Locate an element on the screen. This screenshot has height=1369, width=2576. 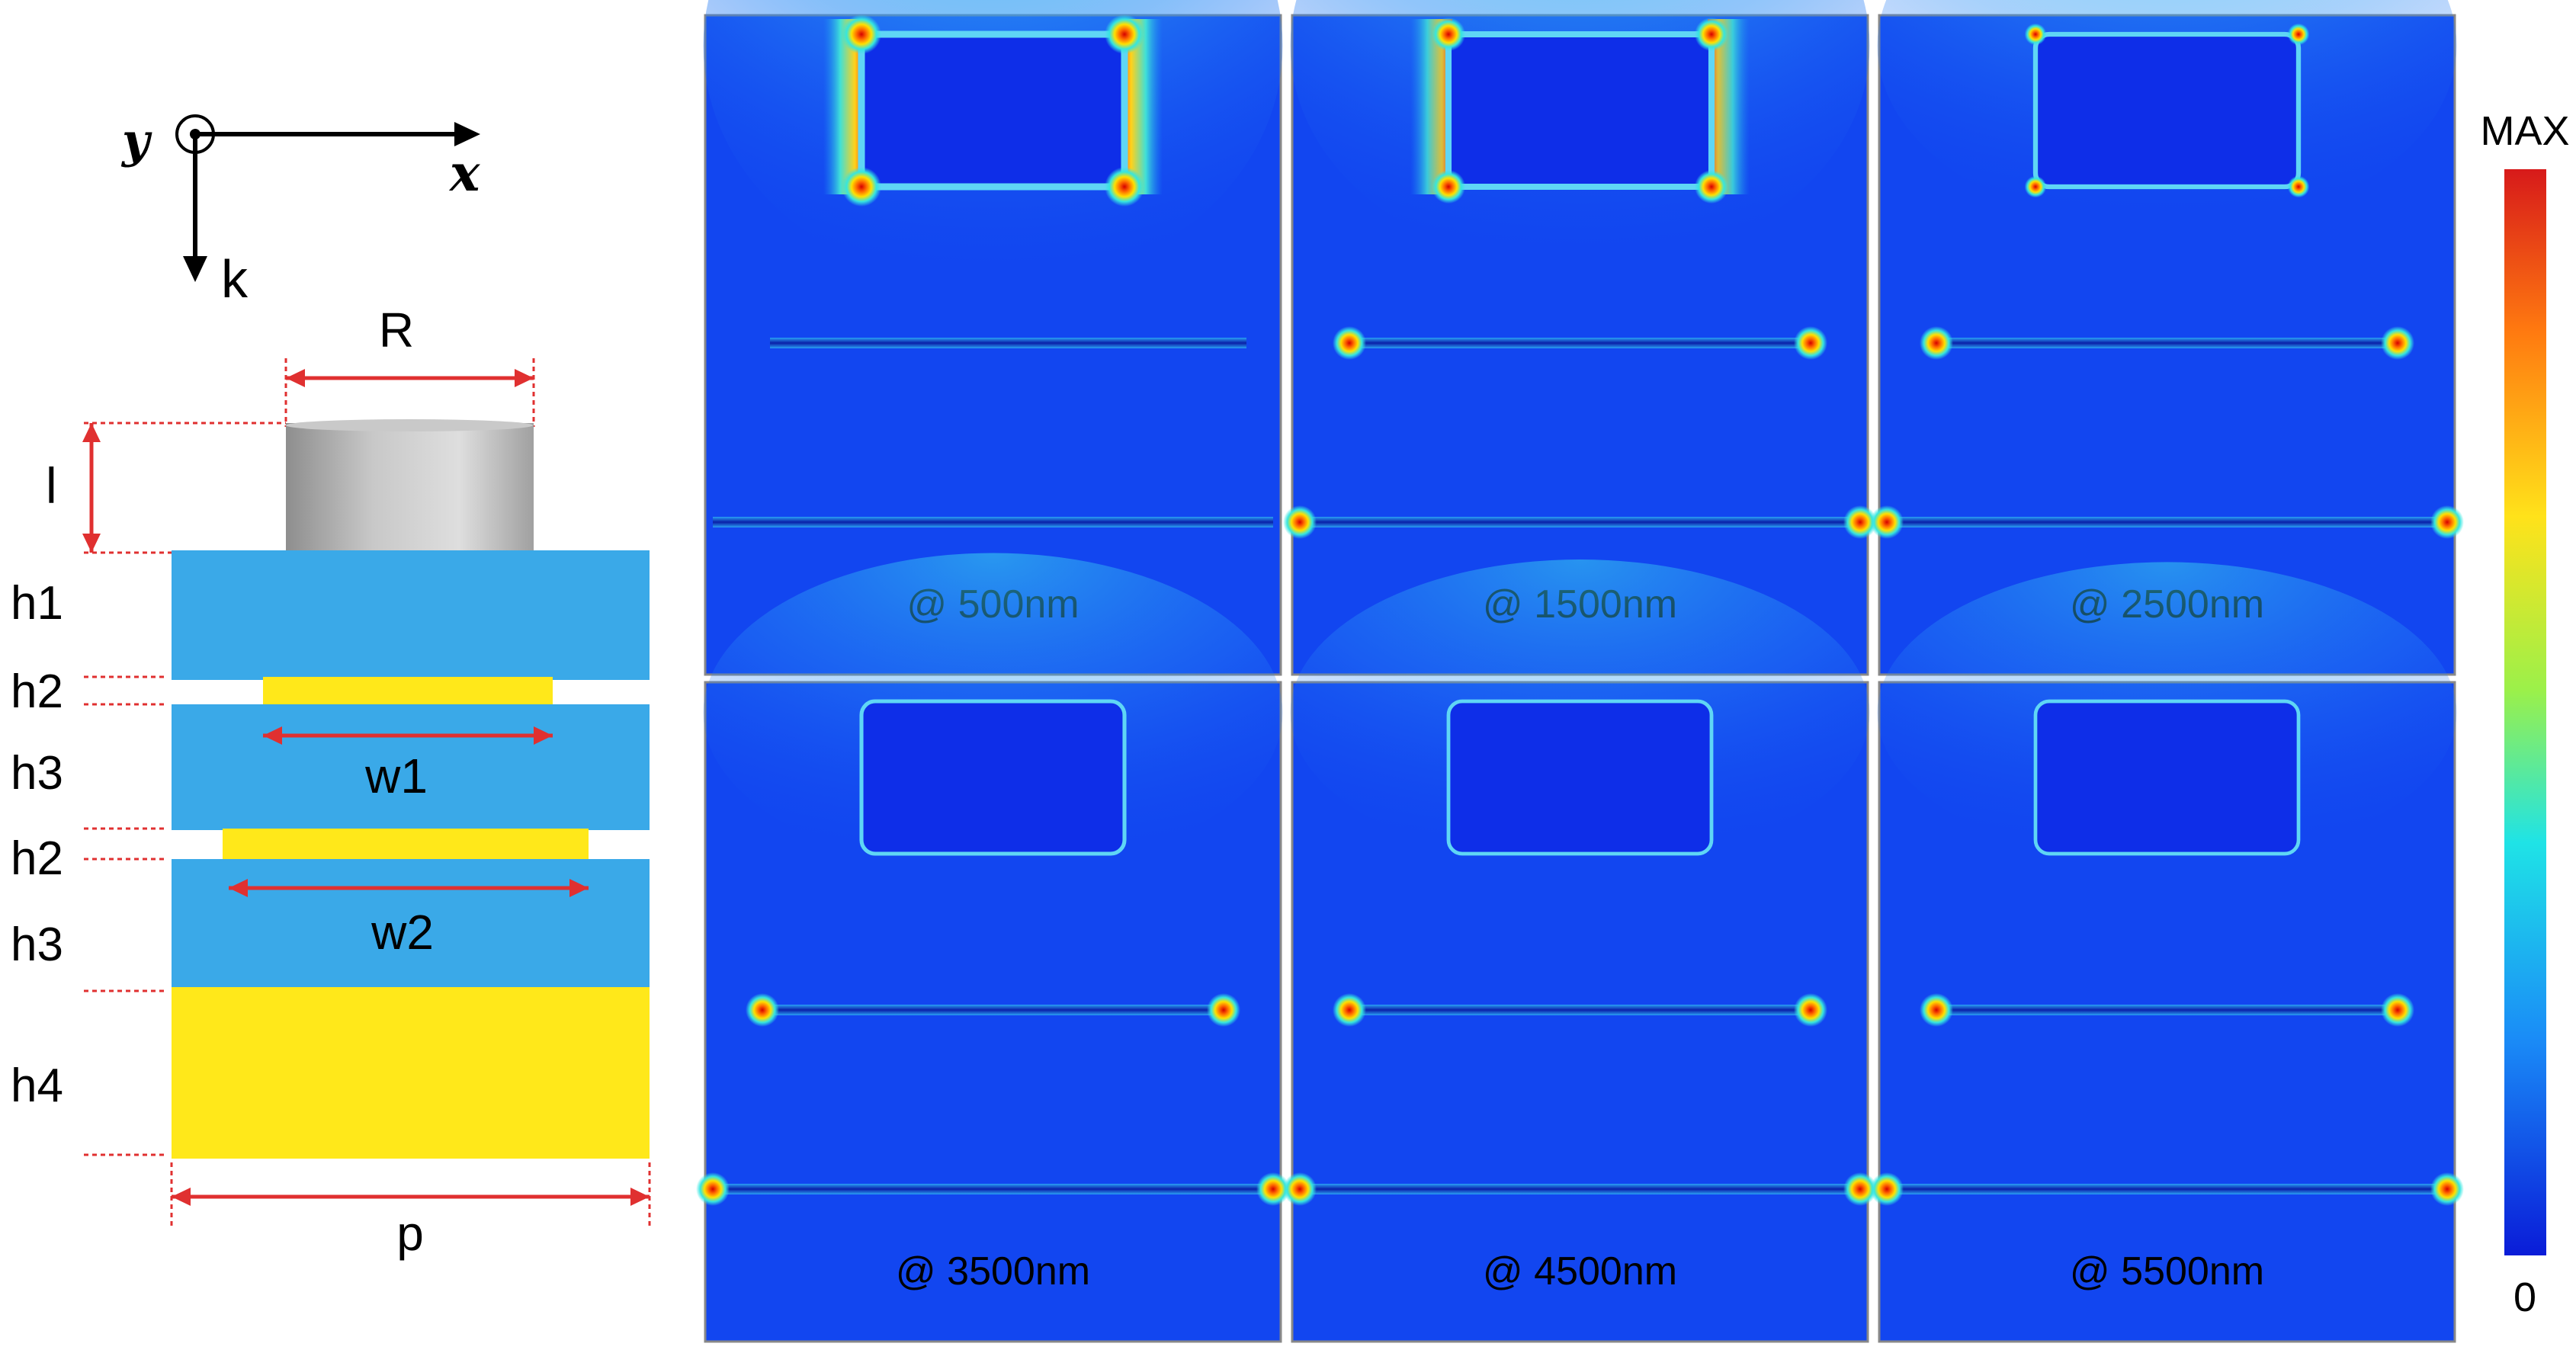
coordinate-axes: y x k is located at coordinates (300, 211).